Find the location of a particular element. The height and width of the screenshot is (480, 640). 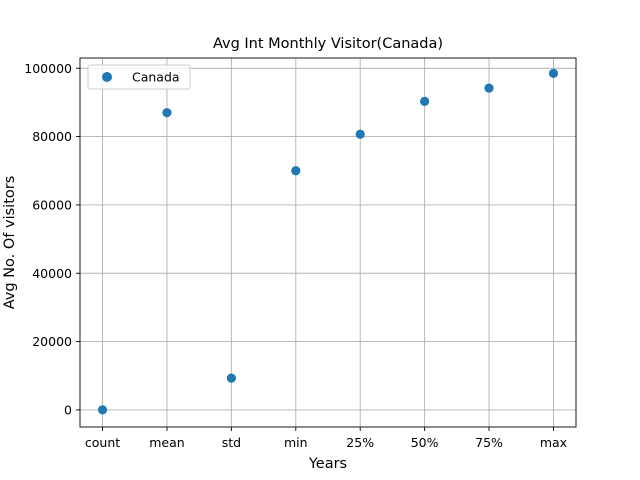

y-tick-label: 0 is located at coordinates (68, 409).